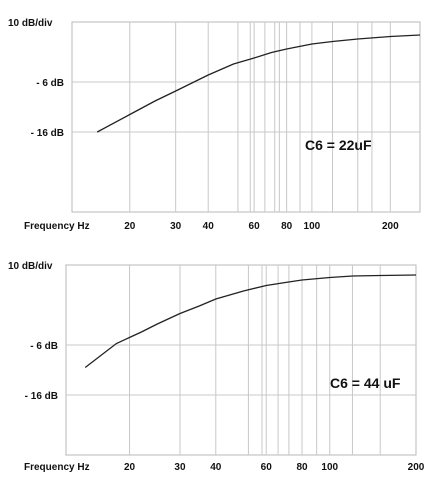 This screenshot has width=434, height=483. I want to click on chart2-x-tick-label: 20, so click(130, 467).